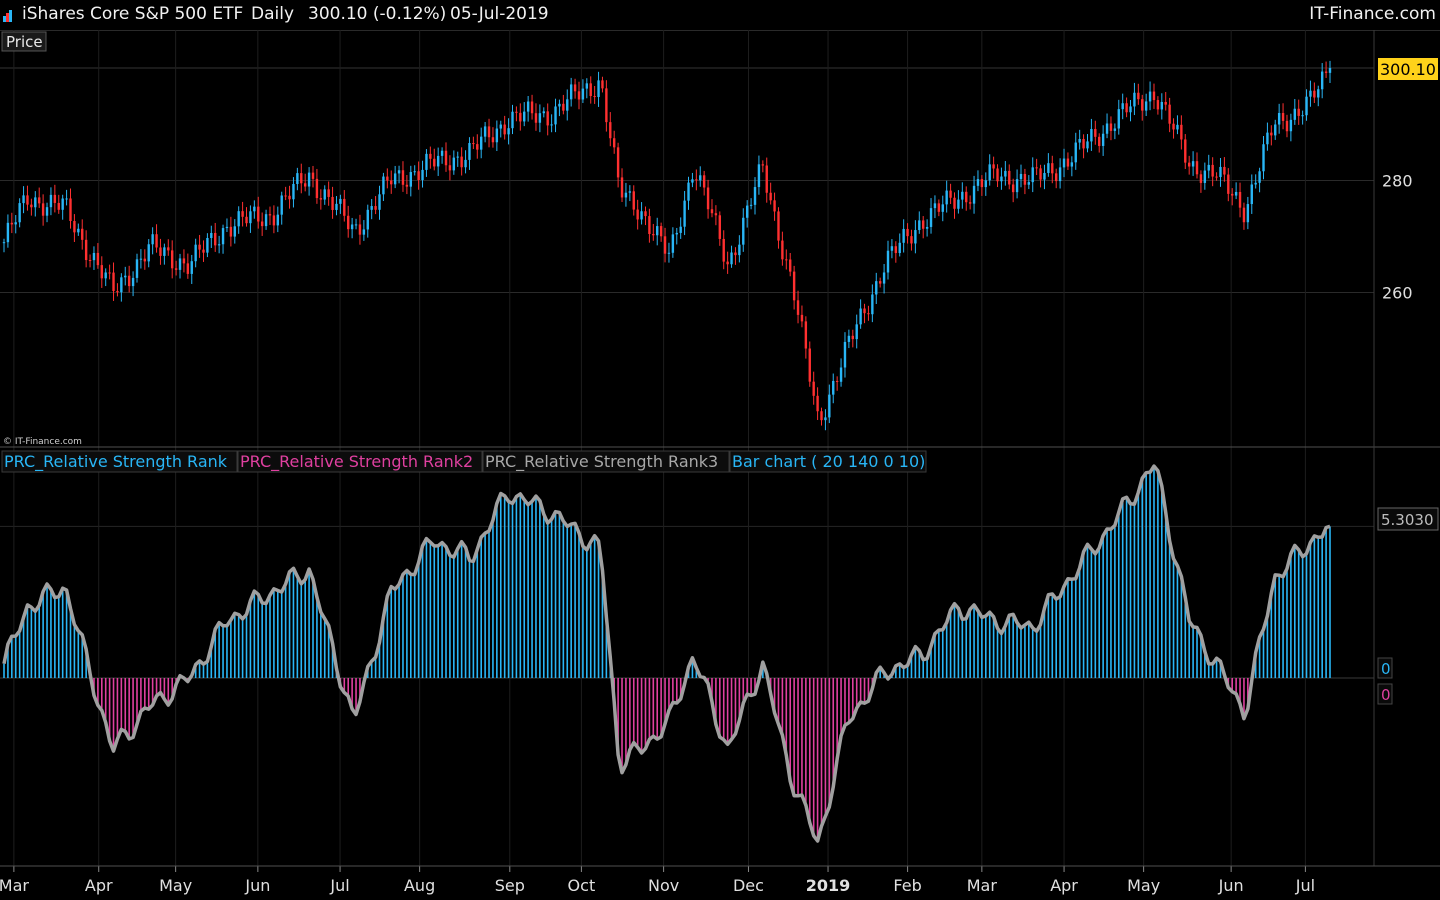  I want to click on x-tick-label: Jul, so click(339, 885).